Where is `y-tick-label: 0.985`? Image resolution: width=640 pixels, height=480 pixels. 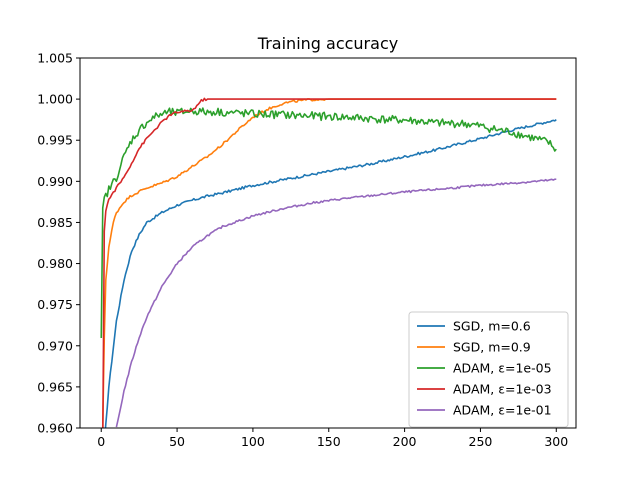 y-tick-label: 0.985 is located at coordinates (55, 222).